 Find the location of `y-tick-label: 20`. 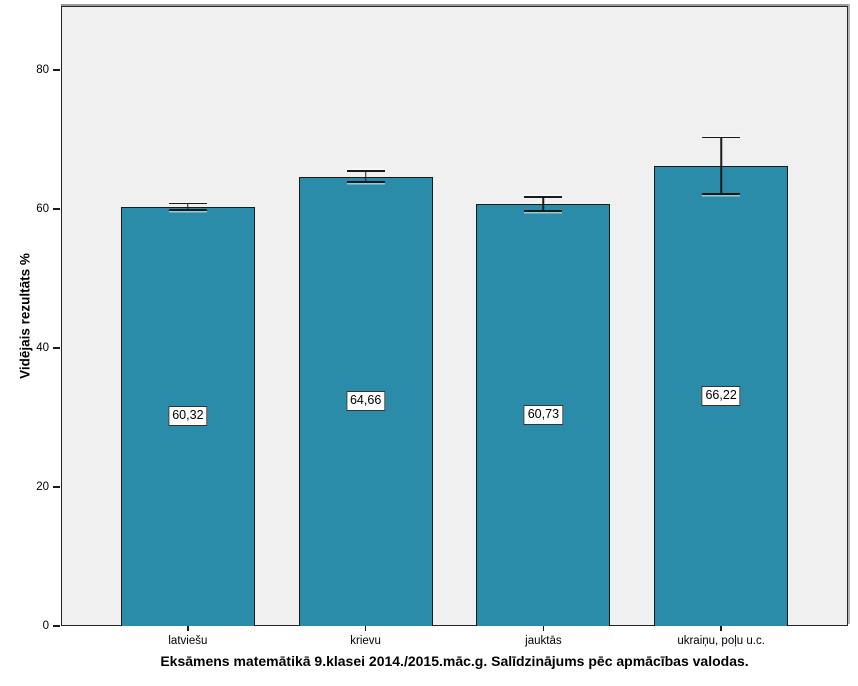

y-tick-label: 20 is located at coordinates (42, 486).